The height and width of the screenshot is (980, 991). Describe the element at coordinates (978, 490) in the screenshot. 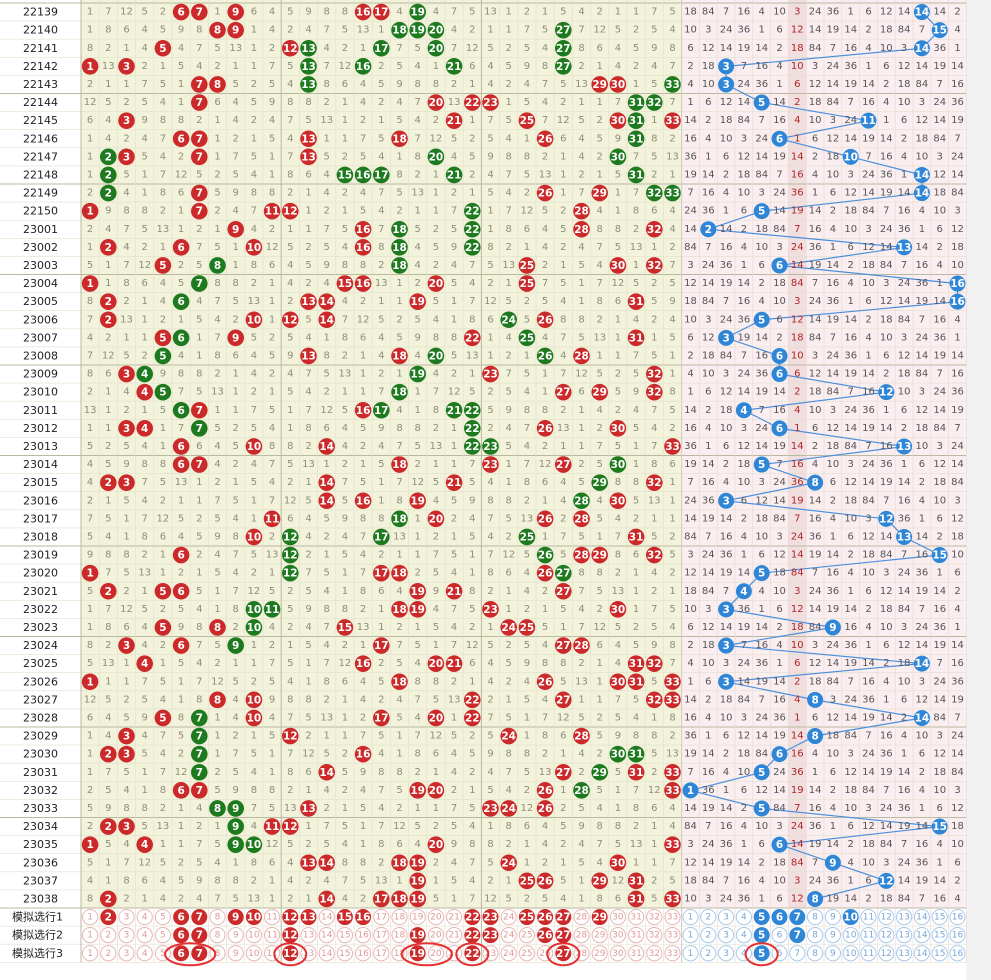

I see `scrollbar-track` at that location.